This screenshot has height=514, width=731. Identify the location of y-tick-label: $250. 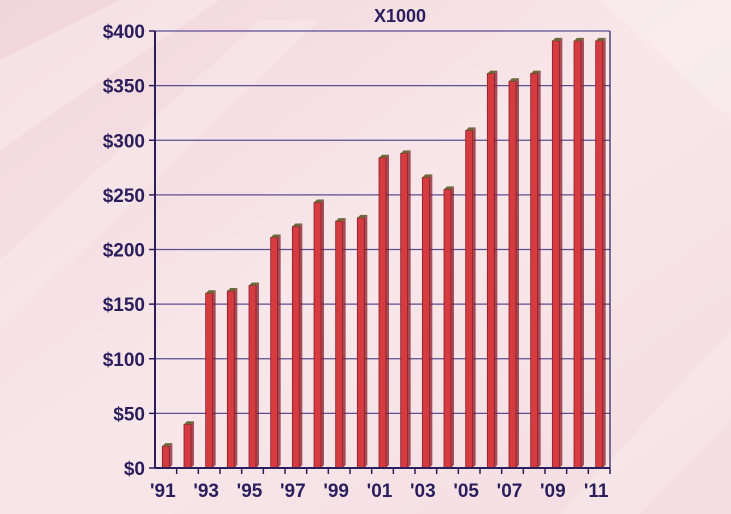
(124, 196).